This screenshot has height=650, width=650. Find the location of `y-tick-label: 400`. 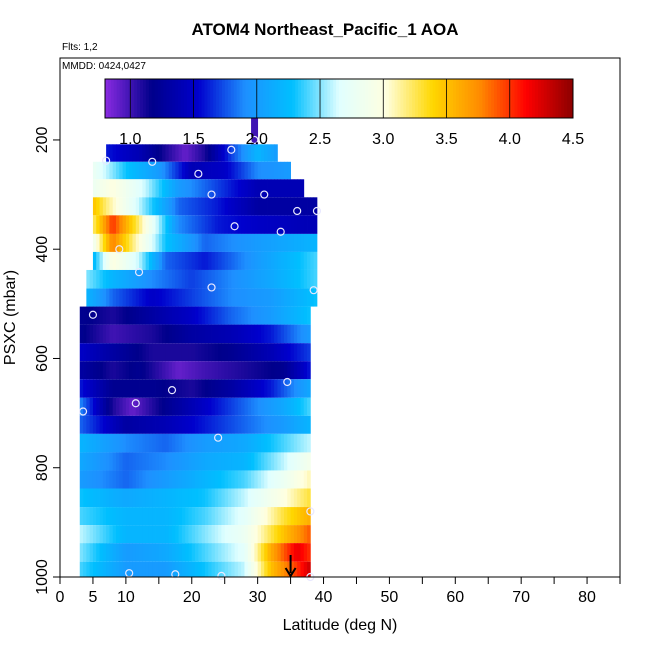

y-tick-label: 400 is located at coordinates (42, 249).